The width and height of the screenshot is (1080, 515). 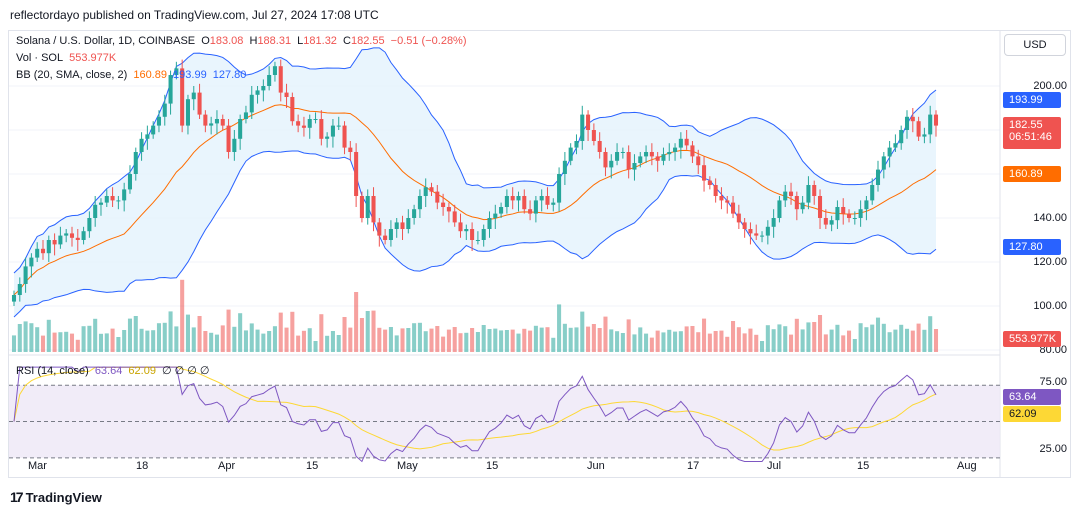 I want to click on rsi-tick: 25.00, so click(x=1053, y=449).